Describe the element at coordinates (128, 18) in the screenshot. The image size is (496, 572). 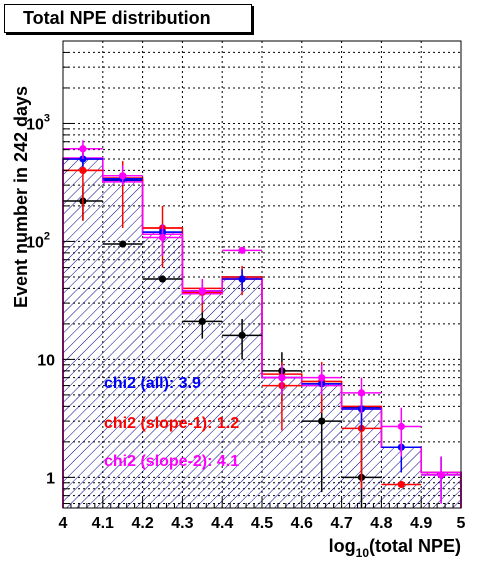
I see `chart-title: Total NPE distribution` at that location.